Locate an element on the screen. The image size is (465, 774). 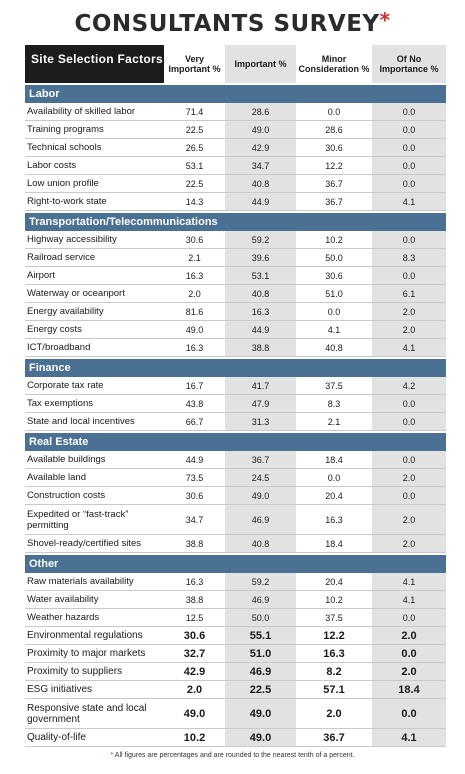
table-row: Airport 16.3 53.1 30.6 0.0 is located at coordinates (235, 276).